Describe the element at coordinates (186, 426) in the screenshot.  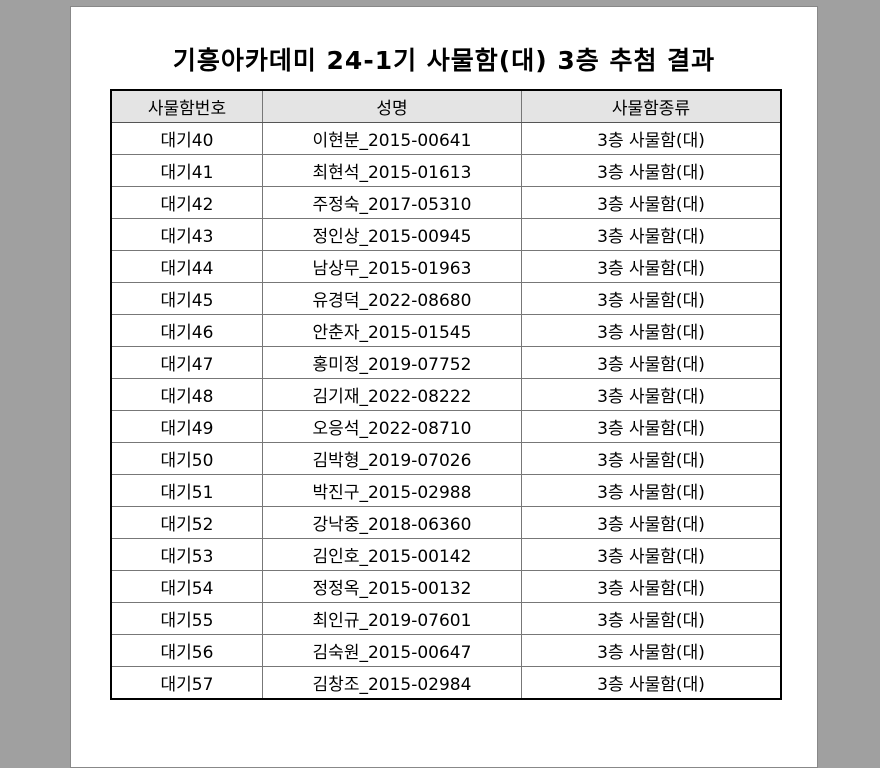
I see `locker-number-cell: 대기49` at that location.